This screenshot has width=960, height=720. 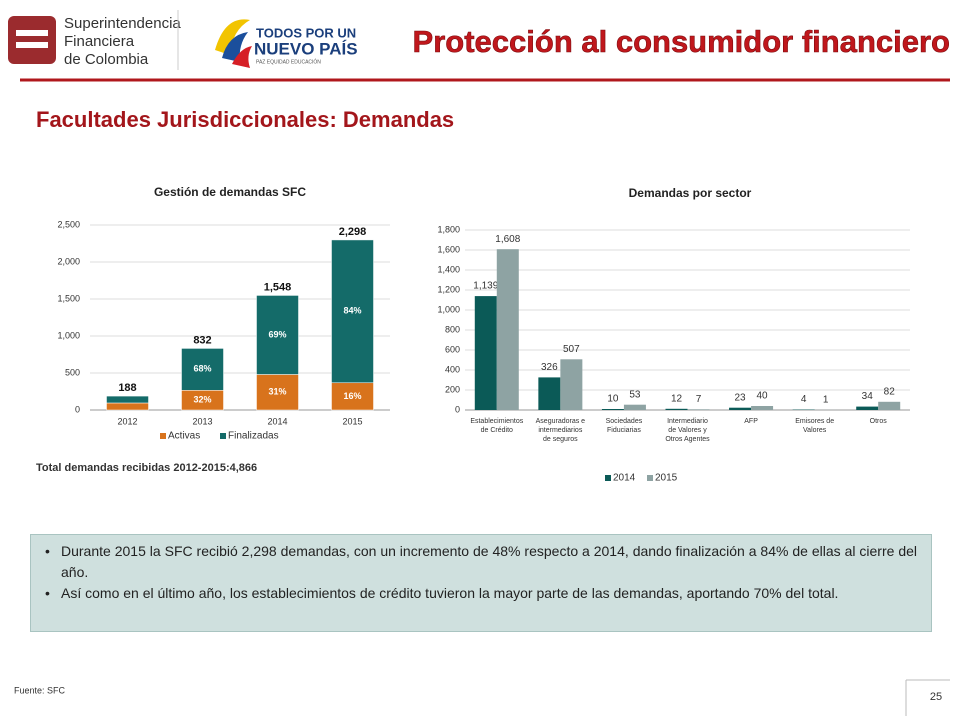 I want to click on logo-mark, so click(x=32, y=40).